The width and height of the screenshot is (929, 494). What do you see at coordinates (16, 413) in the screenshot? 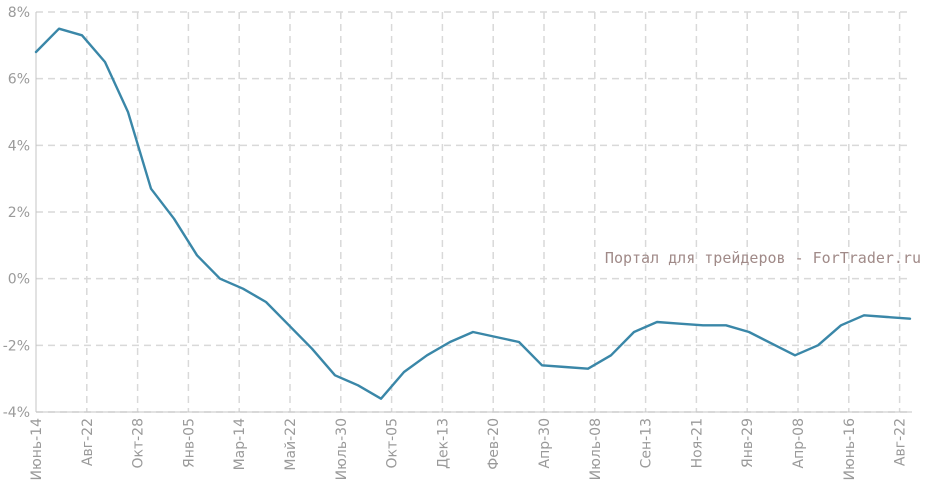
I see `y-tick-label: -4%` at bounding box center [16, 413].